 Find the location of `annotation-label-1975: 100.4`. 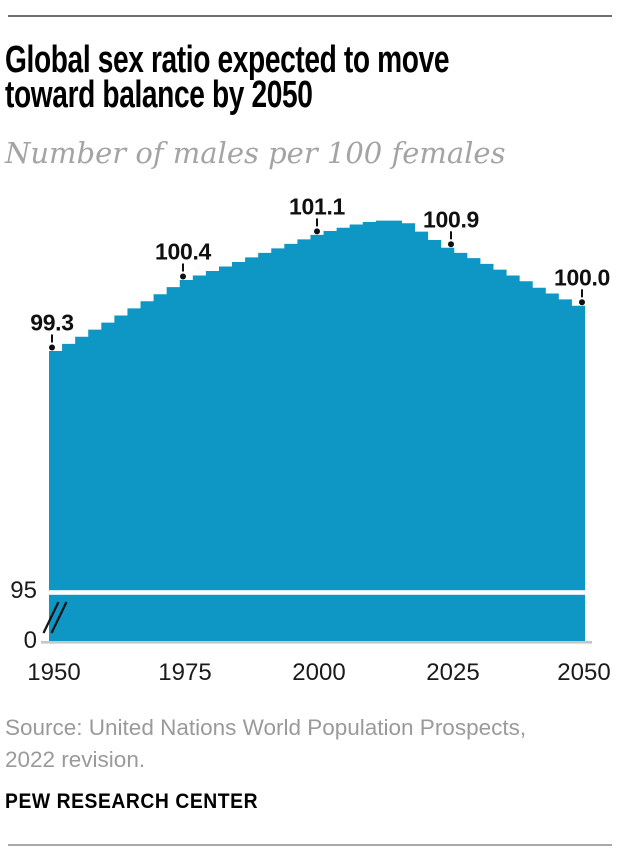

annotation-label-1975: 100.4 is located at coordinates (183, 252).